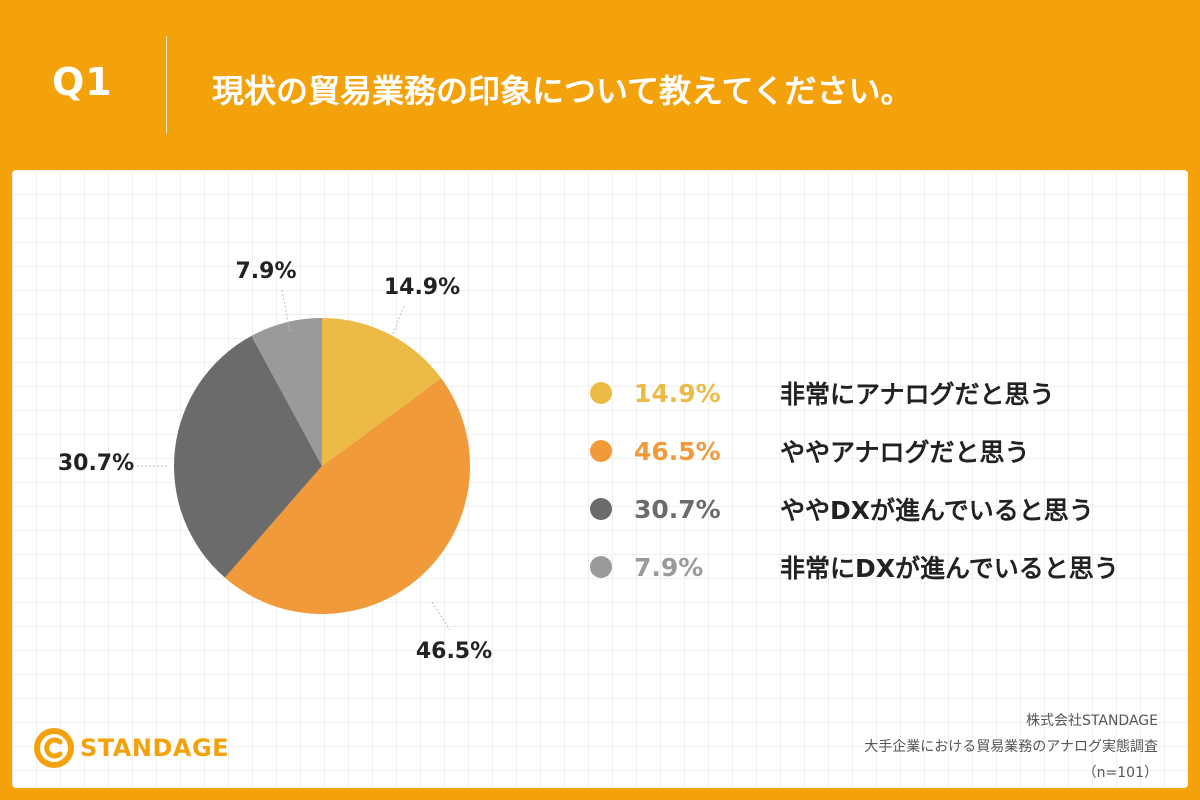 The height and width of the screenshot is (800, 1200). I want to click on question-title: 現状の貿易業務の印象について教えてください。, so click(562, 91).